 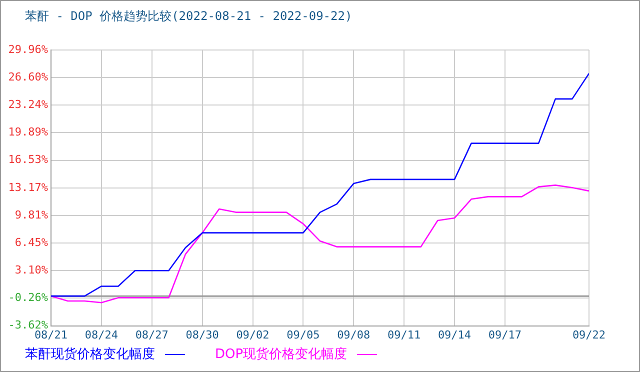 What do you see at coordinates (589, 335) in the screenshot?
I see `x-tick-label: 09/22` at bounding box center [589, 335].